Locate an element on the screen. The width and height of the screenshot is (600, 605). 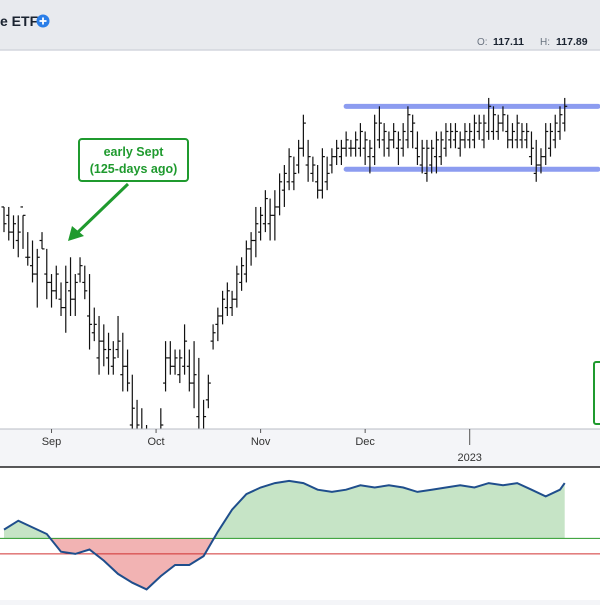
open-value: 117.11 is located at coordinates (508, 42).